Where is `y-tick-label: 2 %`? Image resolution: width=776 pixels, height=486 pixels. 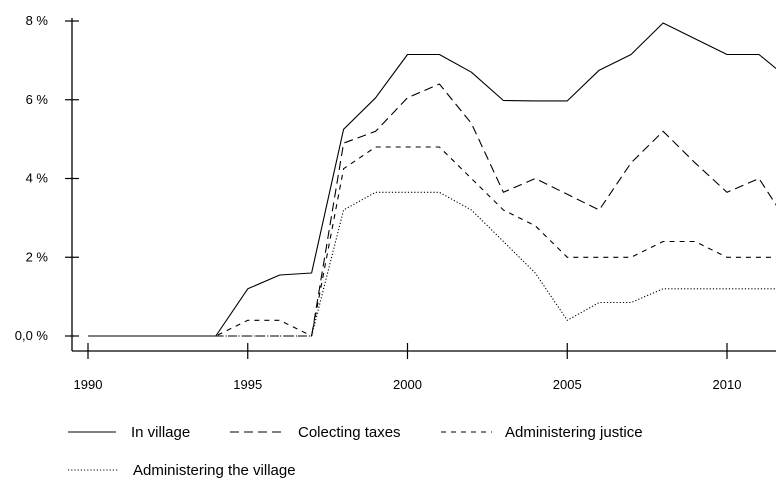
y-tick-label: 2 % is located at coordinates (37, 256).